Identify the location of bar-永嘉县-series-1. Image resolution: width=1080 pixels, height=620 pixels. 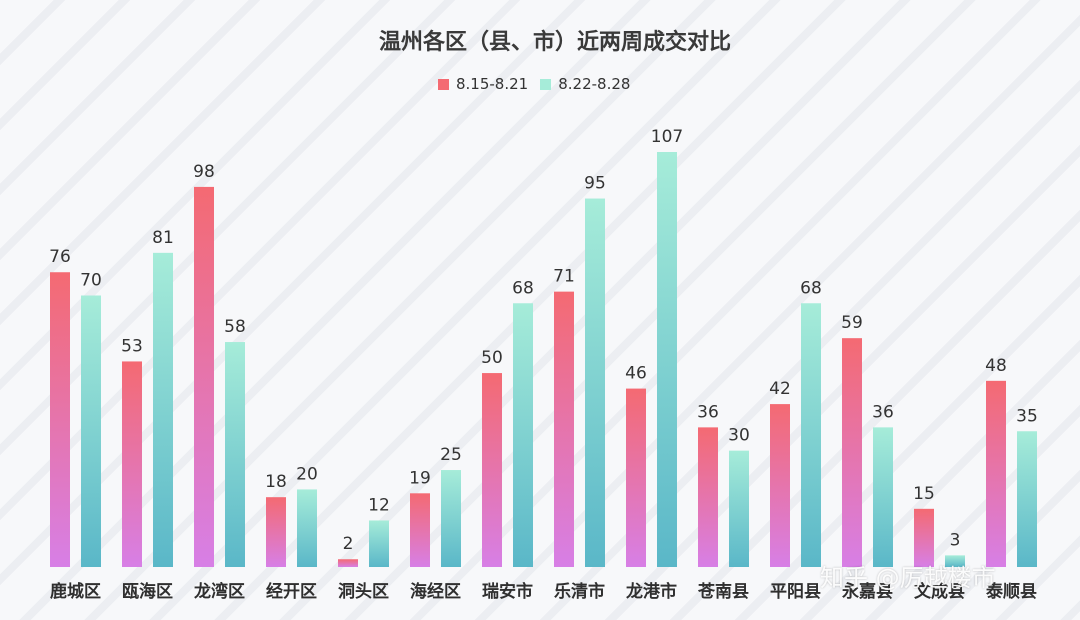
(852, 452).